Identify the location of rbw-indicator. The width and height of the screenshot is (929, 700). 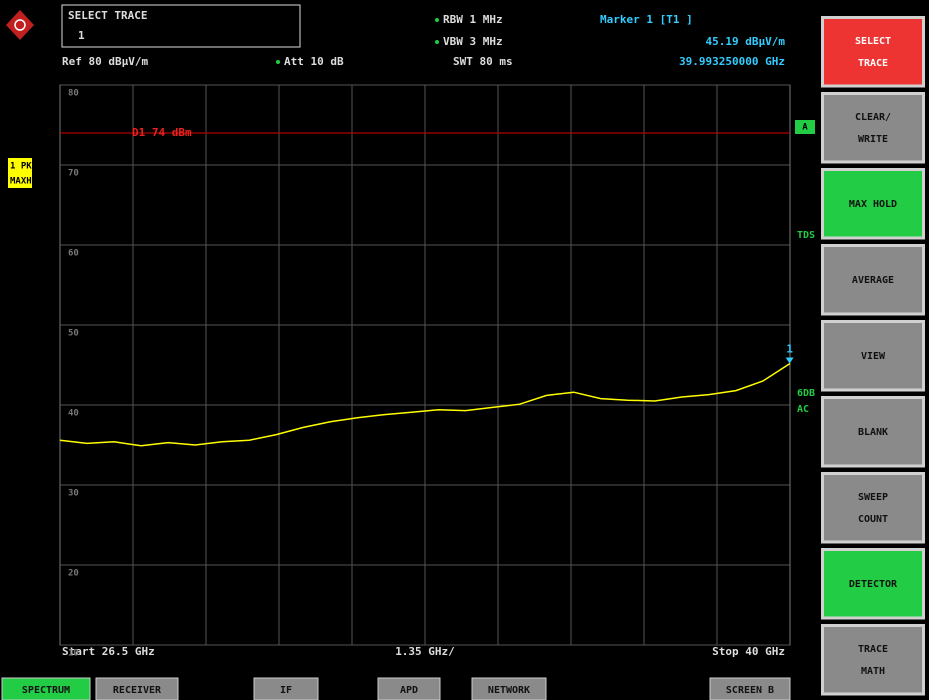
(437, 20).